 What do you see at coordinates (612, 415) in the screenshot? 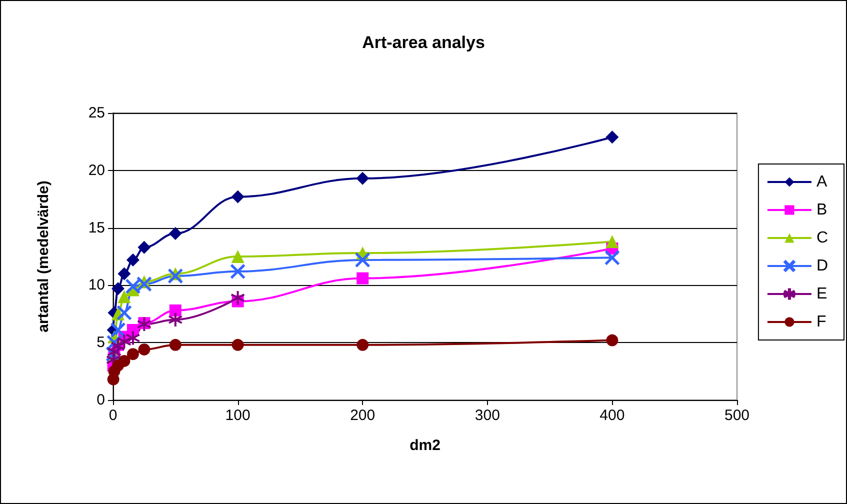
I see `x-tick-label: 400` at bounding box center [612, 415].